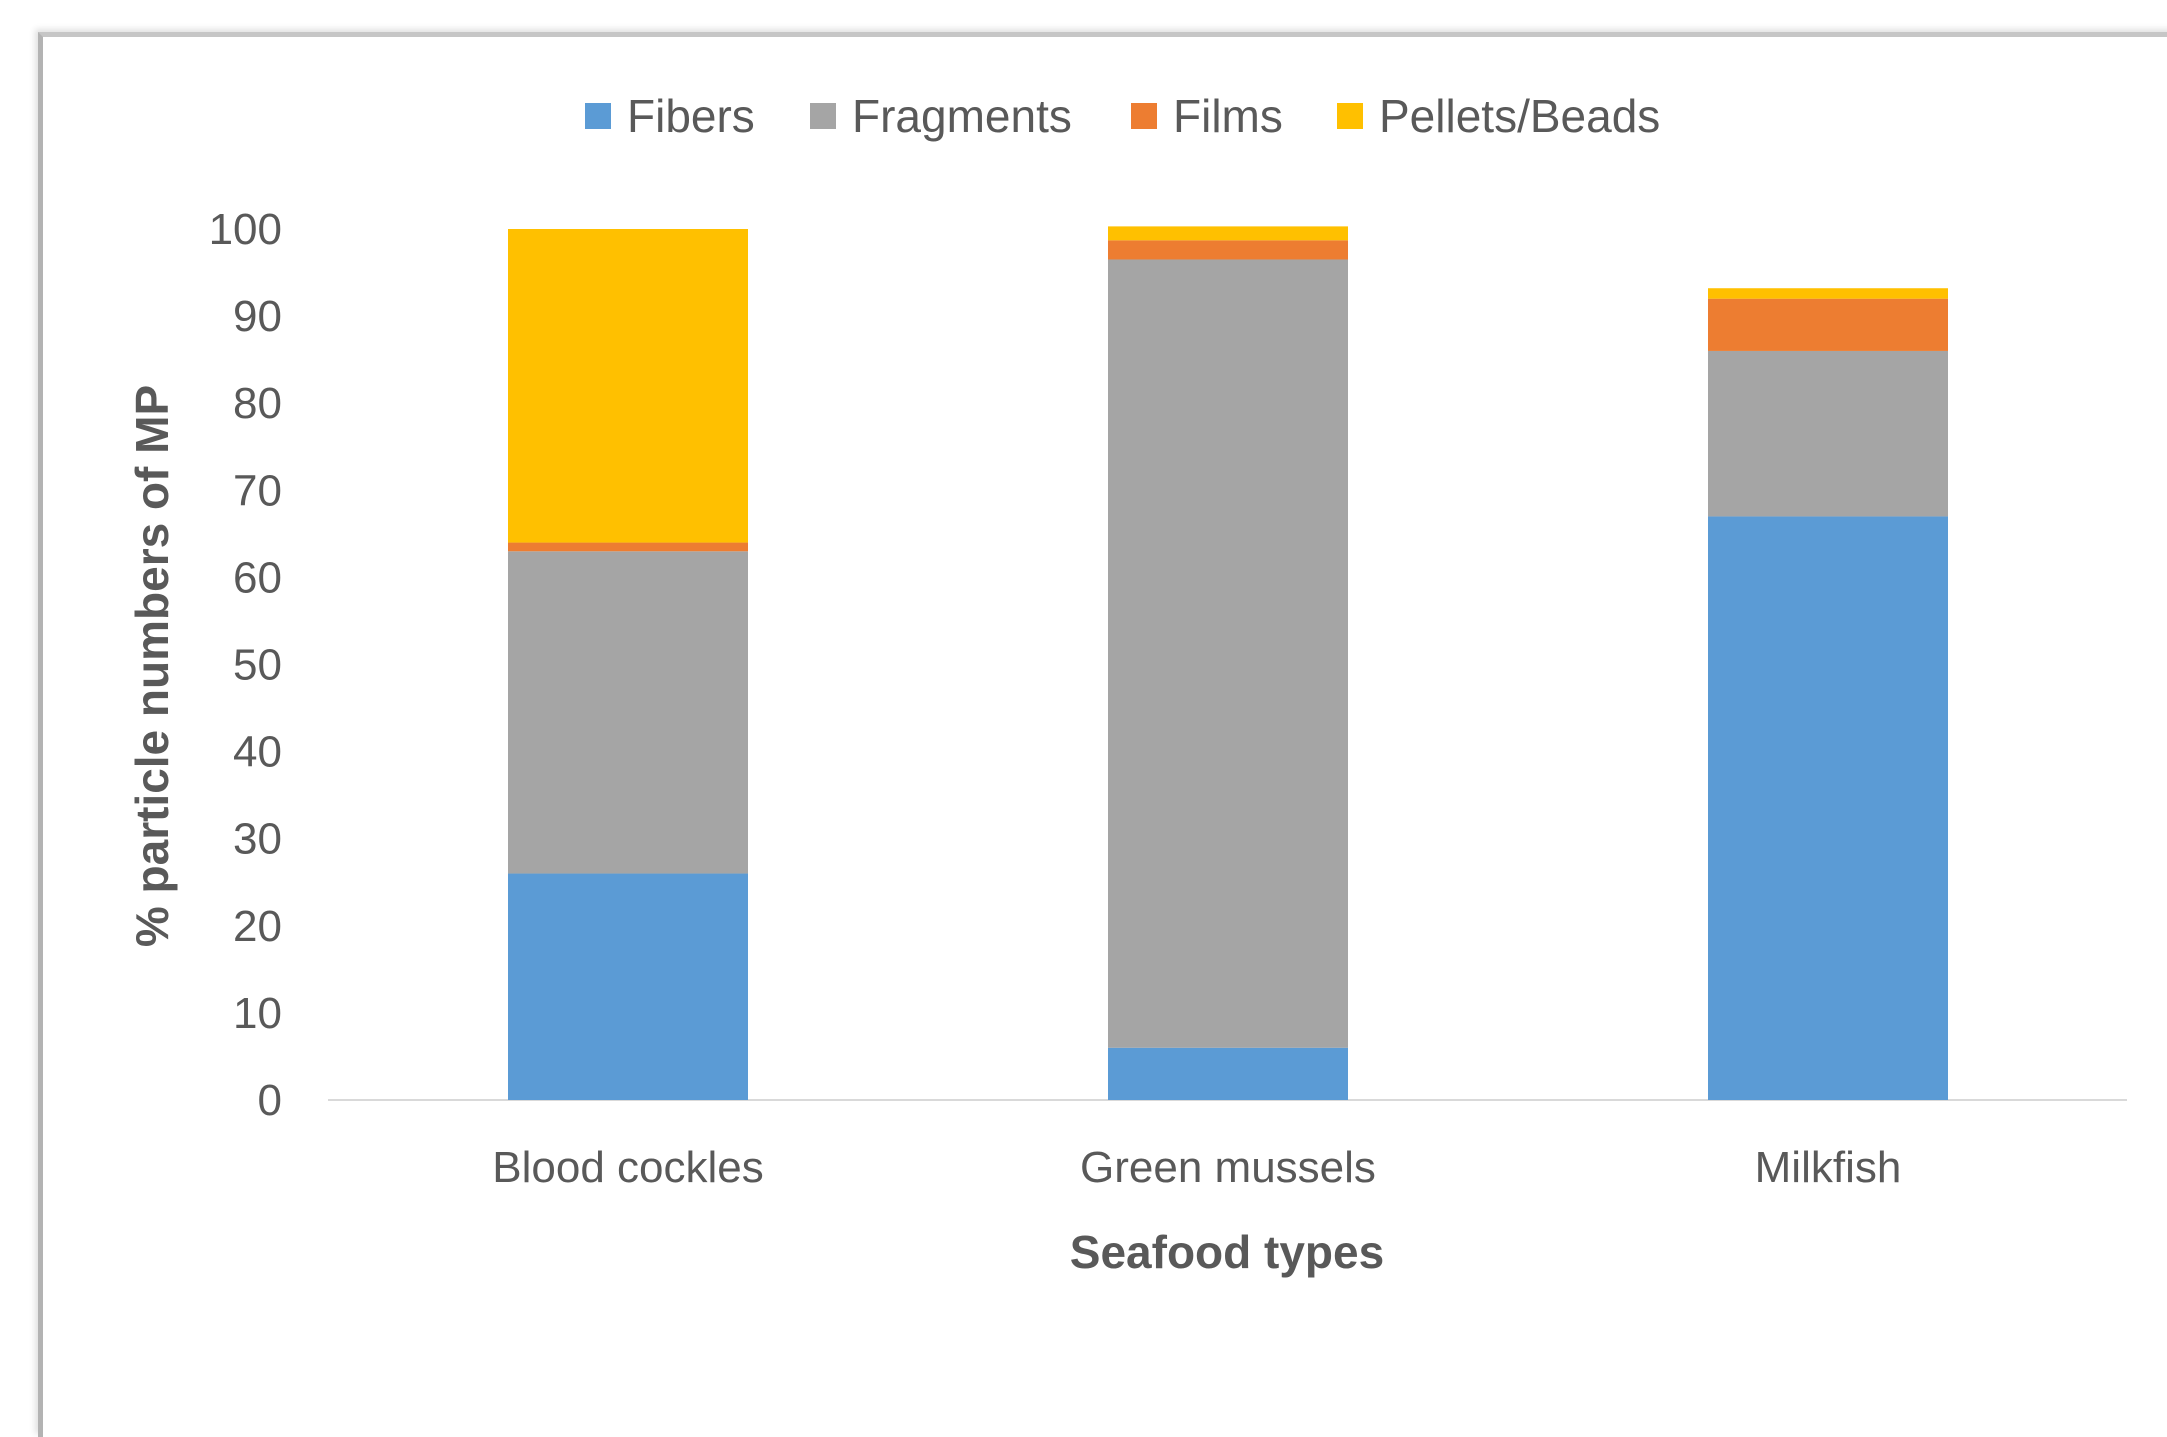  I want to click on x-axis-ticks: Blood cockles Green mussels Milkfish, so click(1196, 1167).